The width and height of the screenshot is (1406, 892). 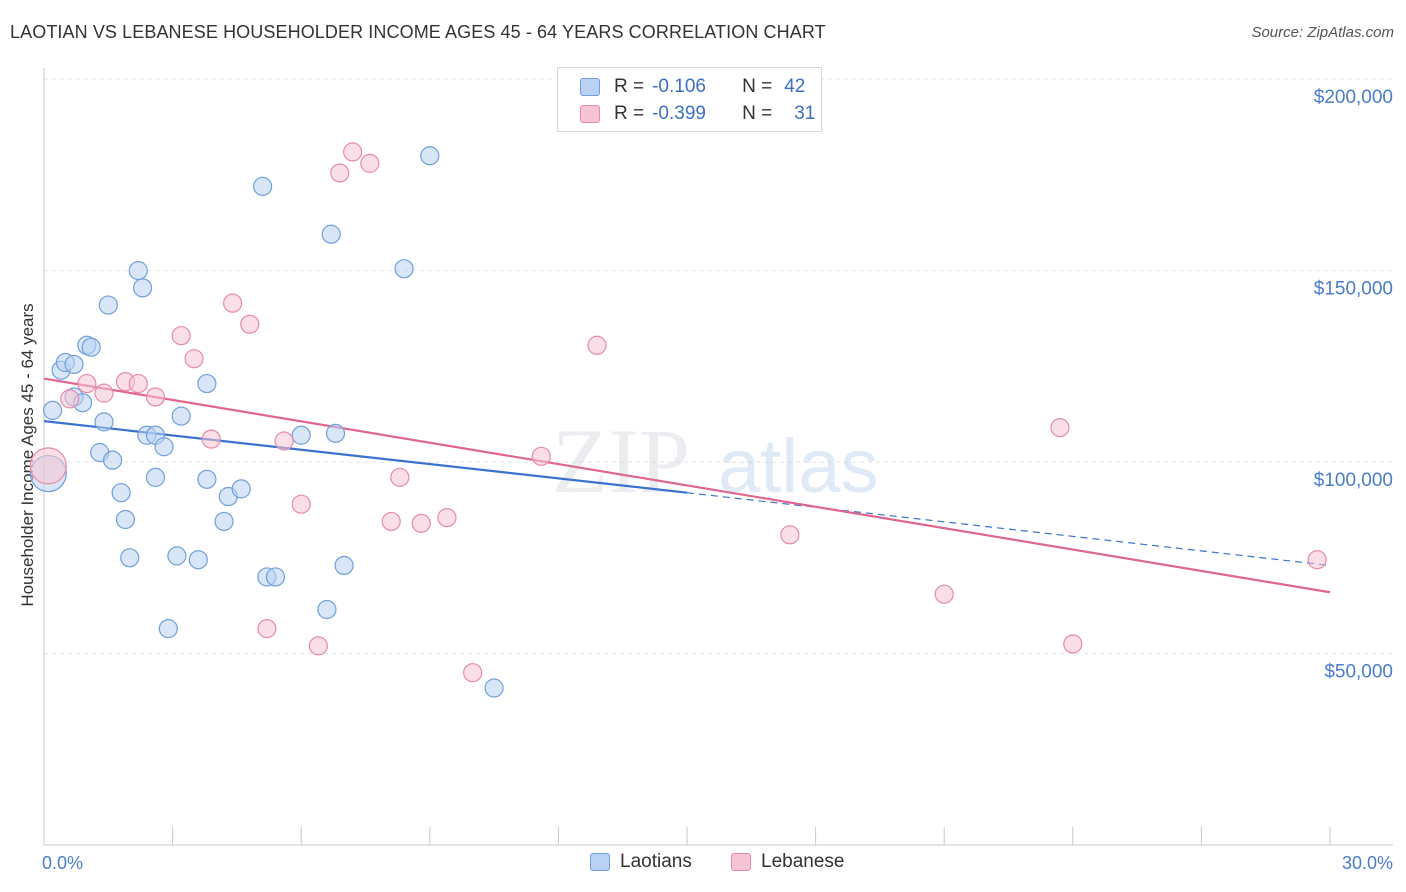 I want to click on stats-legend: R = -0.106 N = 42 R = -0.399 N = 31, so click(x=689, y=99).